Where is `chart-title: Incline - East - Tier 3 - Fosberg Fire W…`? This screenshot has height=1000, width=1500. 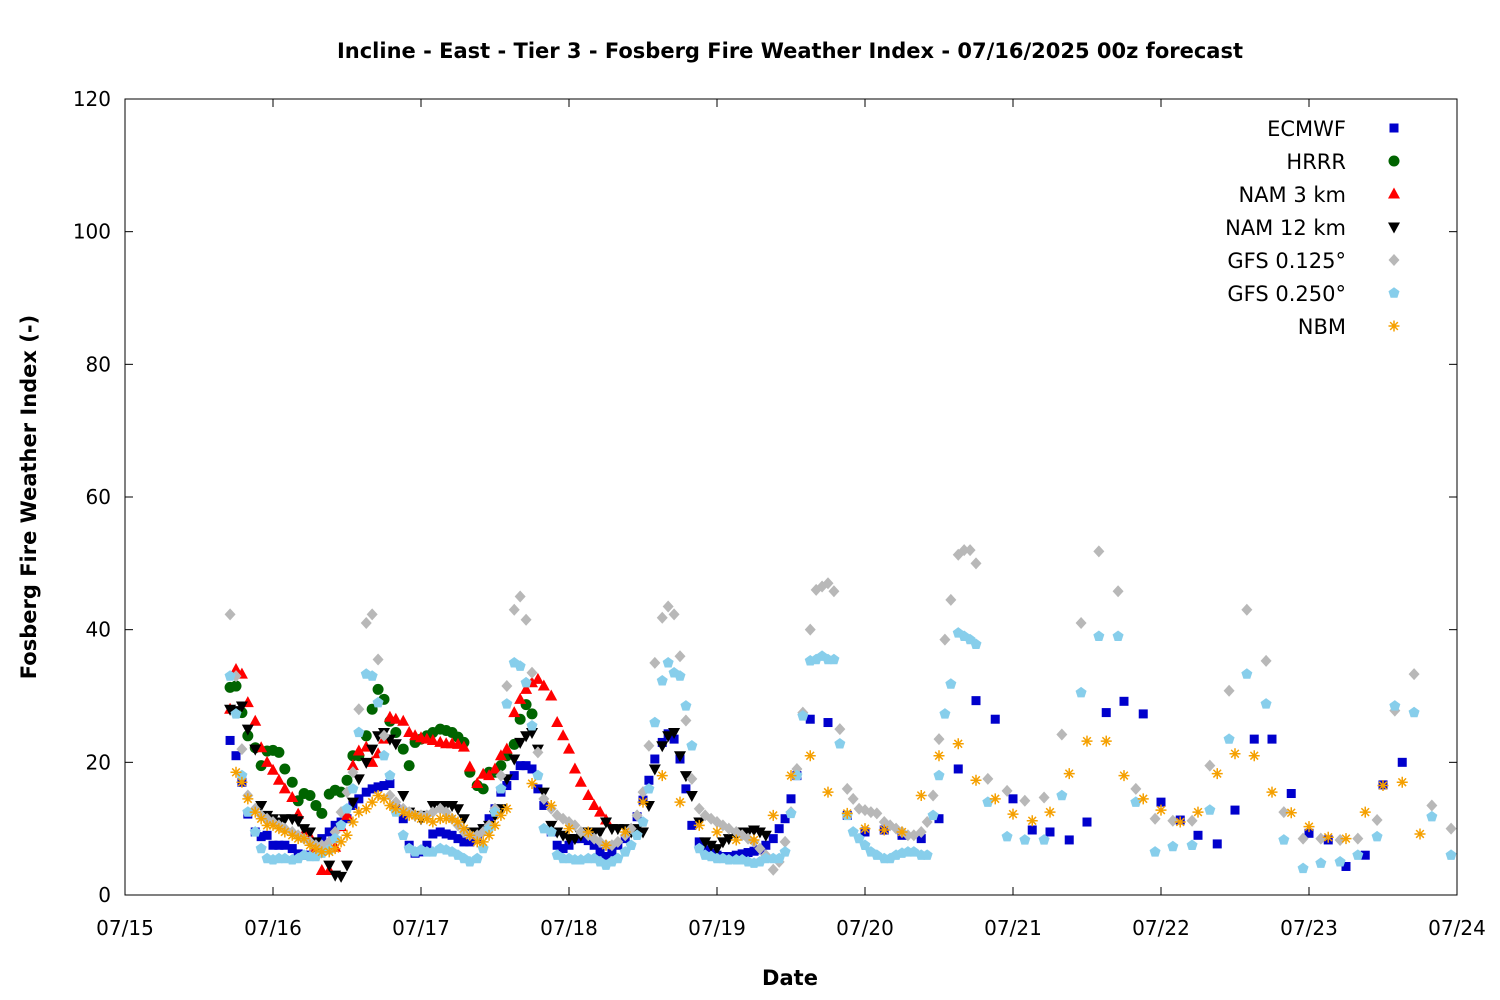 chart-title: Incline - East - Tier 3 - Fosberg Fire W… is located at coordinates (790, 51).